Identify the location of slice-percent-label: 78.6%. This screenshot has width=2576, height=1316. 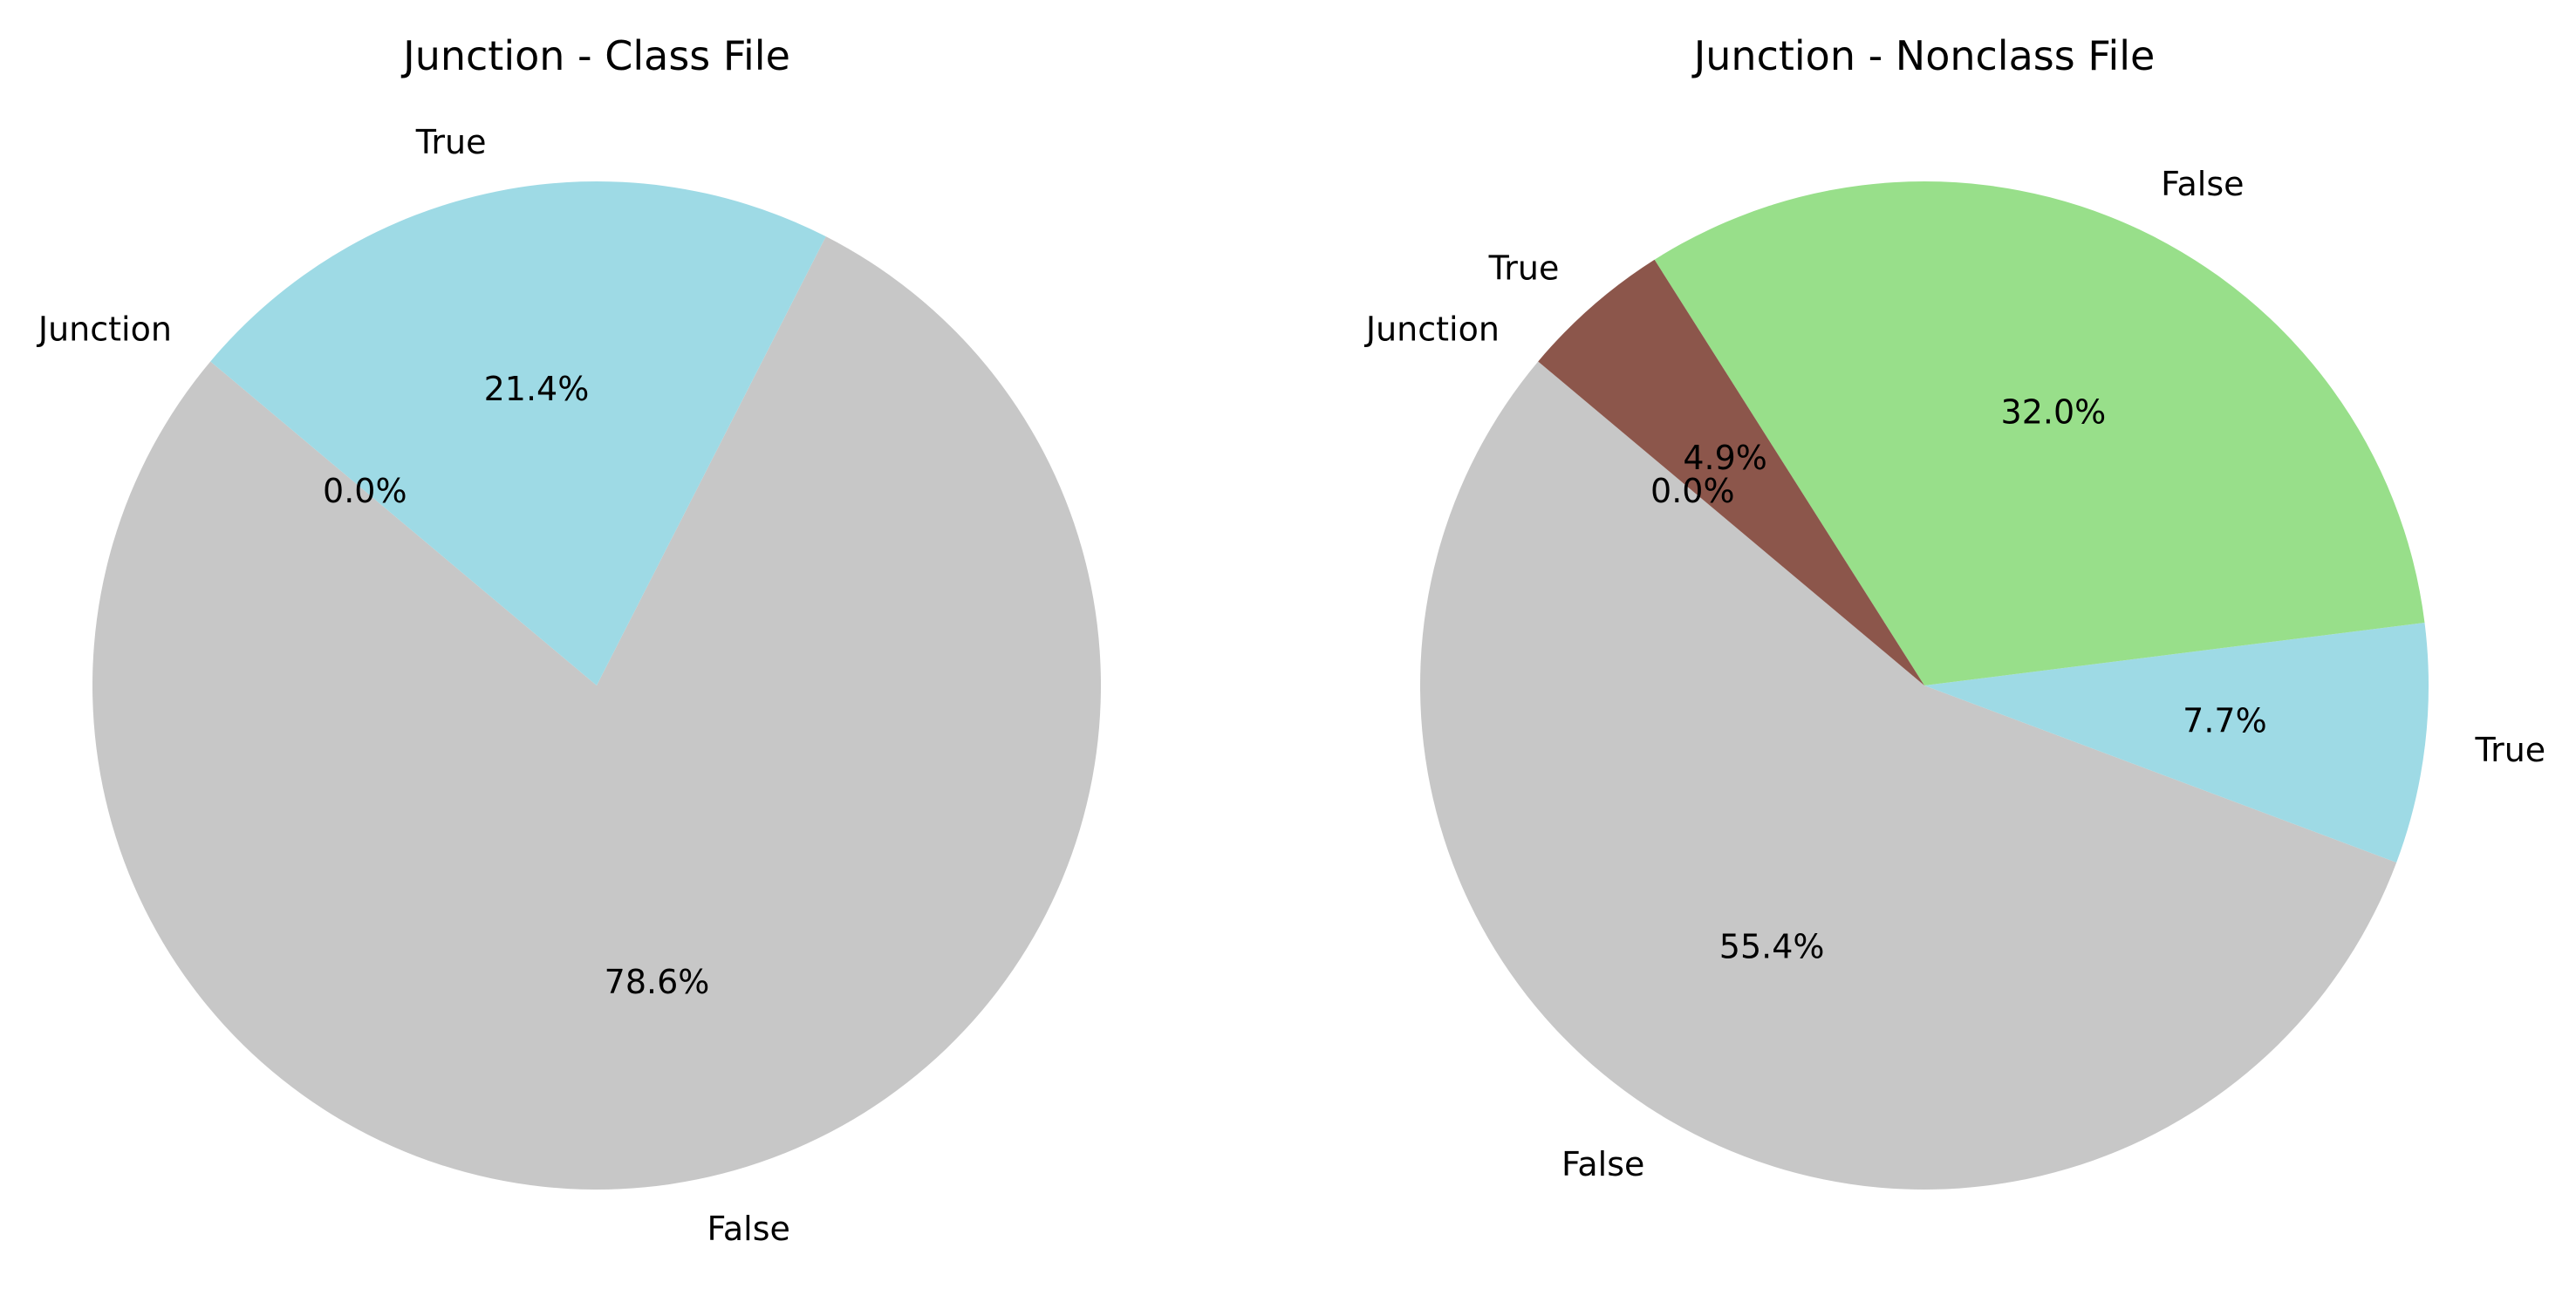
(657, 982).